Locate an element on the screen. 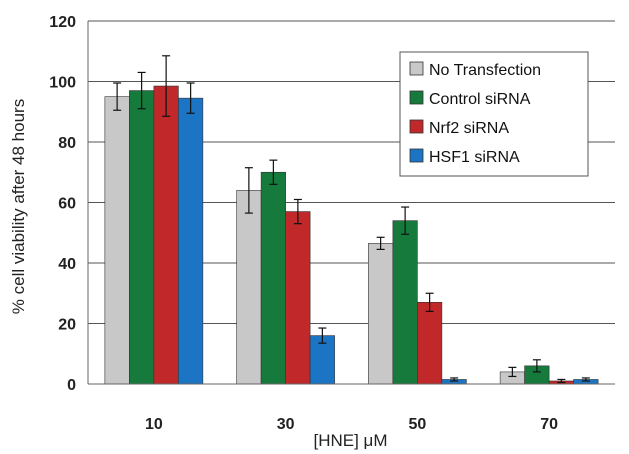 The height and width of the screenshot is (454, 629). x-axis-ticks: 10 30 50 70 is located at coordinates (351, 424).